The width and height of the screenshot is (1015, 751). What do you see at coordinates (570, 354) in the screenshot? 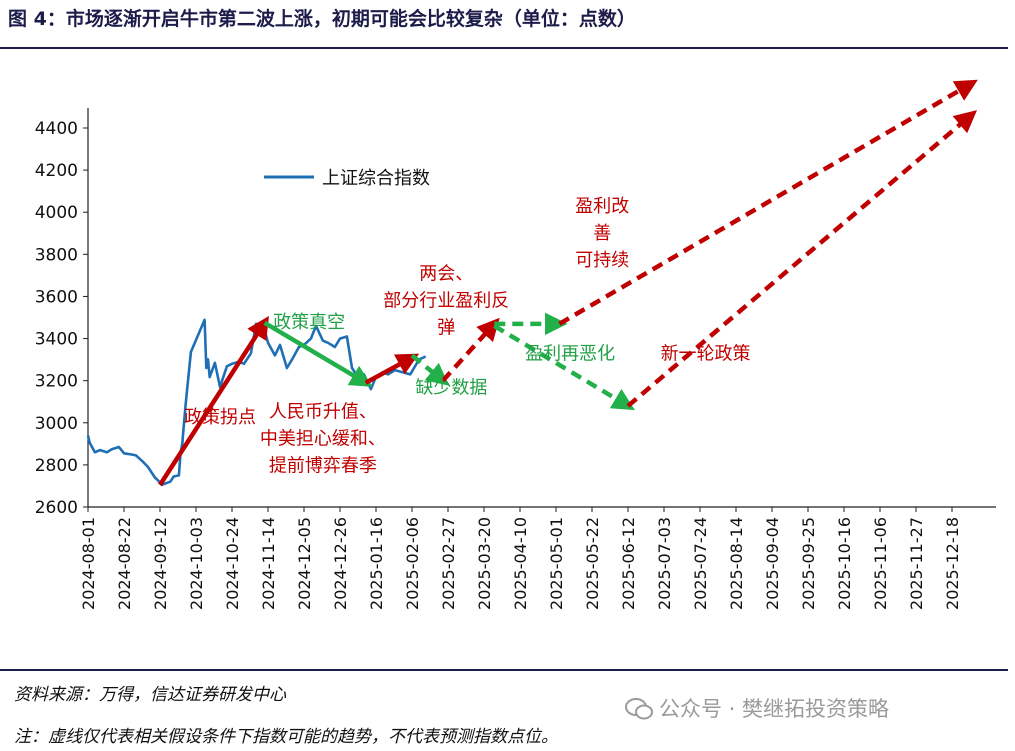
I see `annotation-text: 盈利再恶化` at bounding box center [570, 354].